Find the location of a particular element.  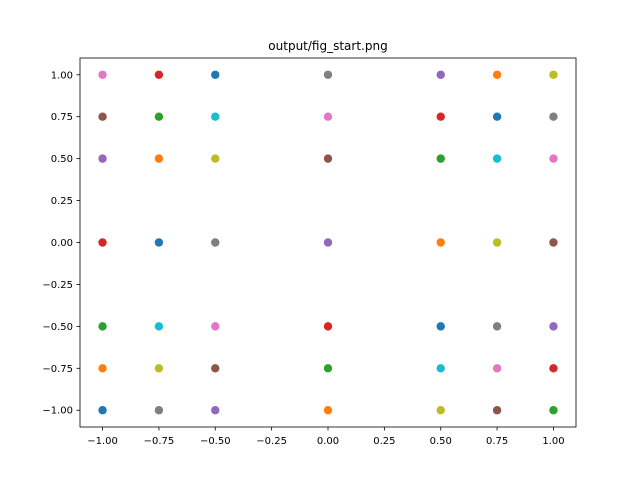

x-tick-label: 0.50 is located at coordinates (441, 441).